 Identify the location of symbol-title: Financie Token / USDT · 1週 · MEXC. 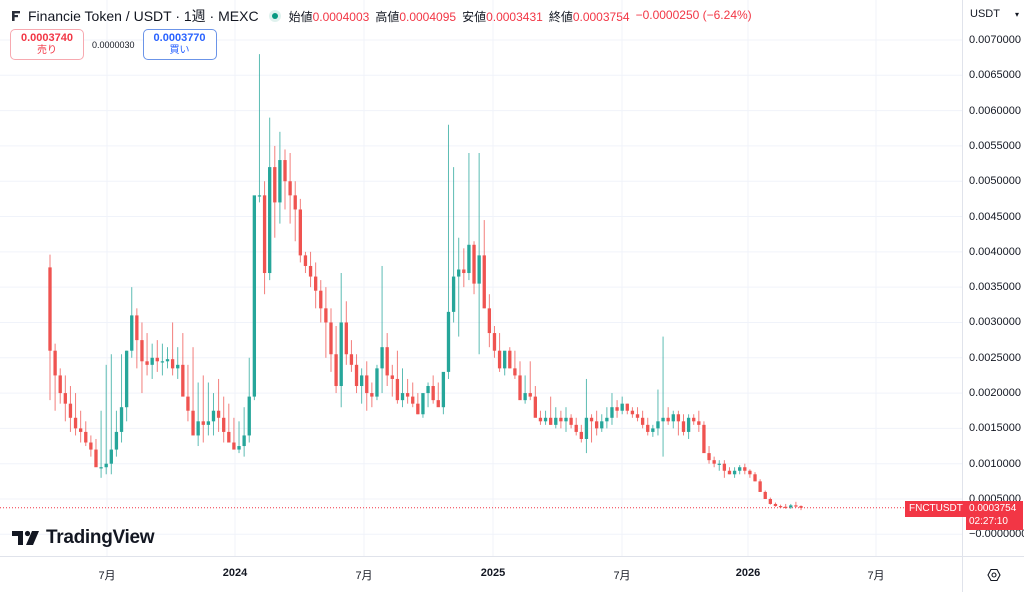
(143, 16).